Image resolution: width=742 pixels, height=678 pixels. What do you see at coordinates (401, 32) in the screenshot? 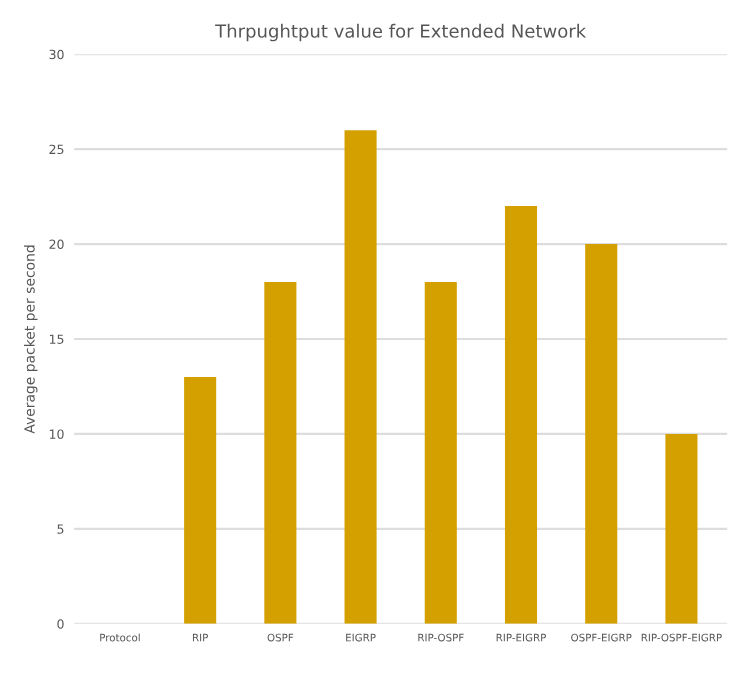
I see `chart-title: Thrpughtput value for Extended Network` at bounding box center [401, 32].